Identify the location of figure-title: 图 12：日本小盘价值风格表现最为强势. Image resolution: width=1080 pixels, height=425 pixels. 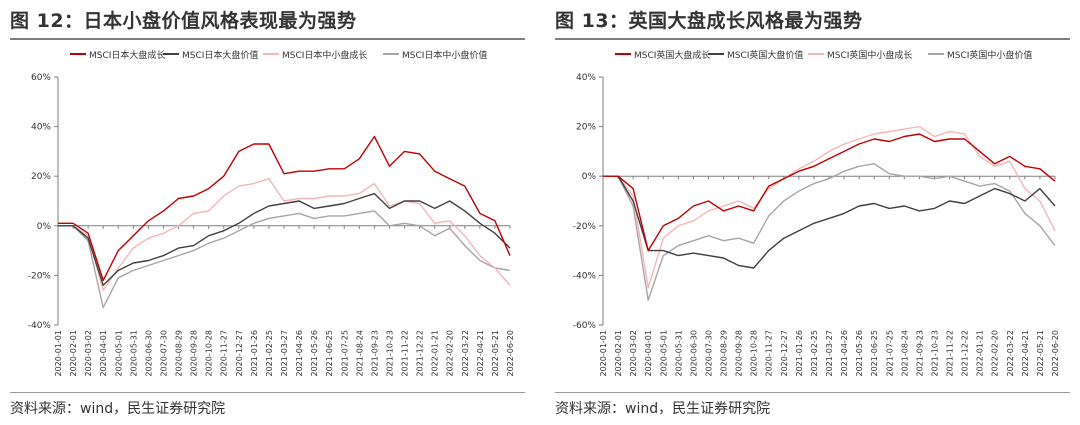
(183, 21).